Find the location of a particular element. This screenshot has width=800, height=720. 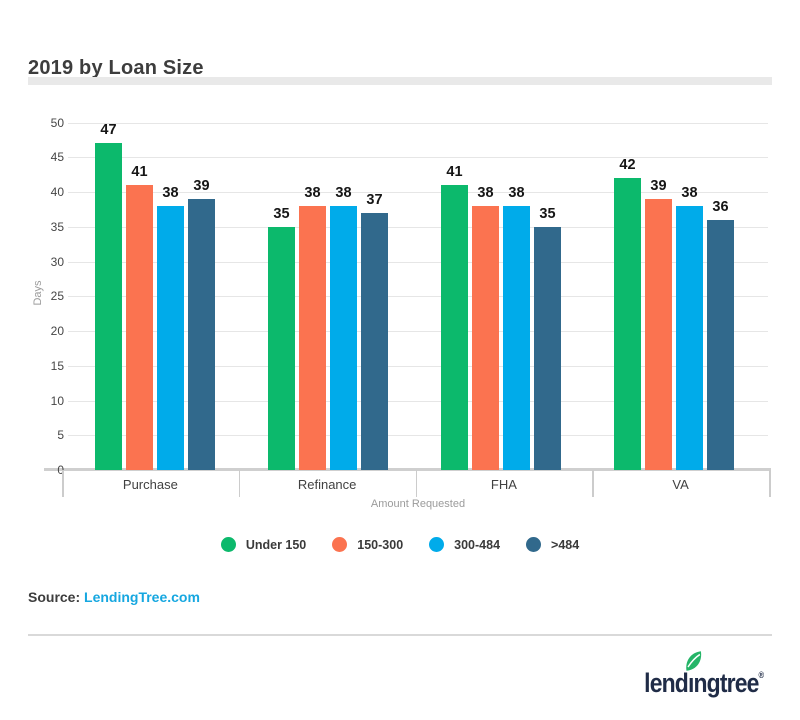

y-tick-label: 0 is located at coordinates (60, 470).